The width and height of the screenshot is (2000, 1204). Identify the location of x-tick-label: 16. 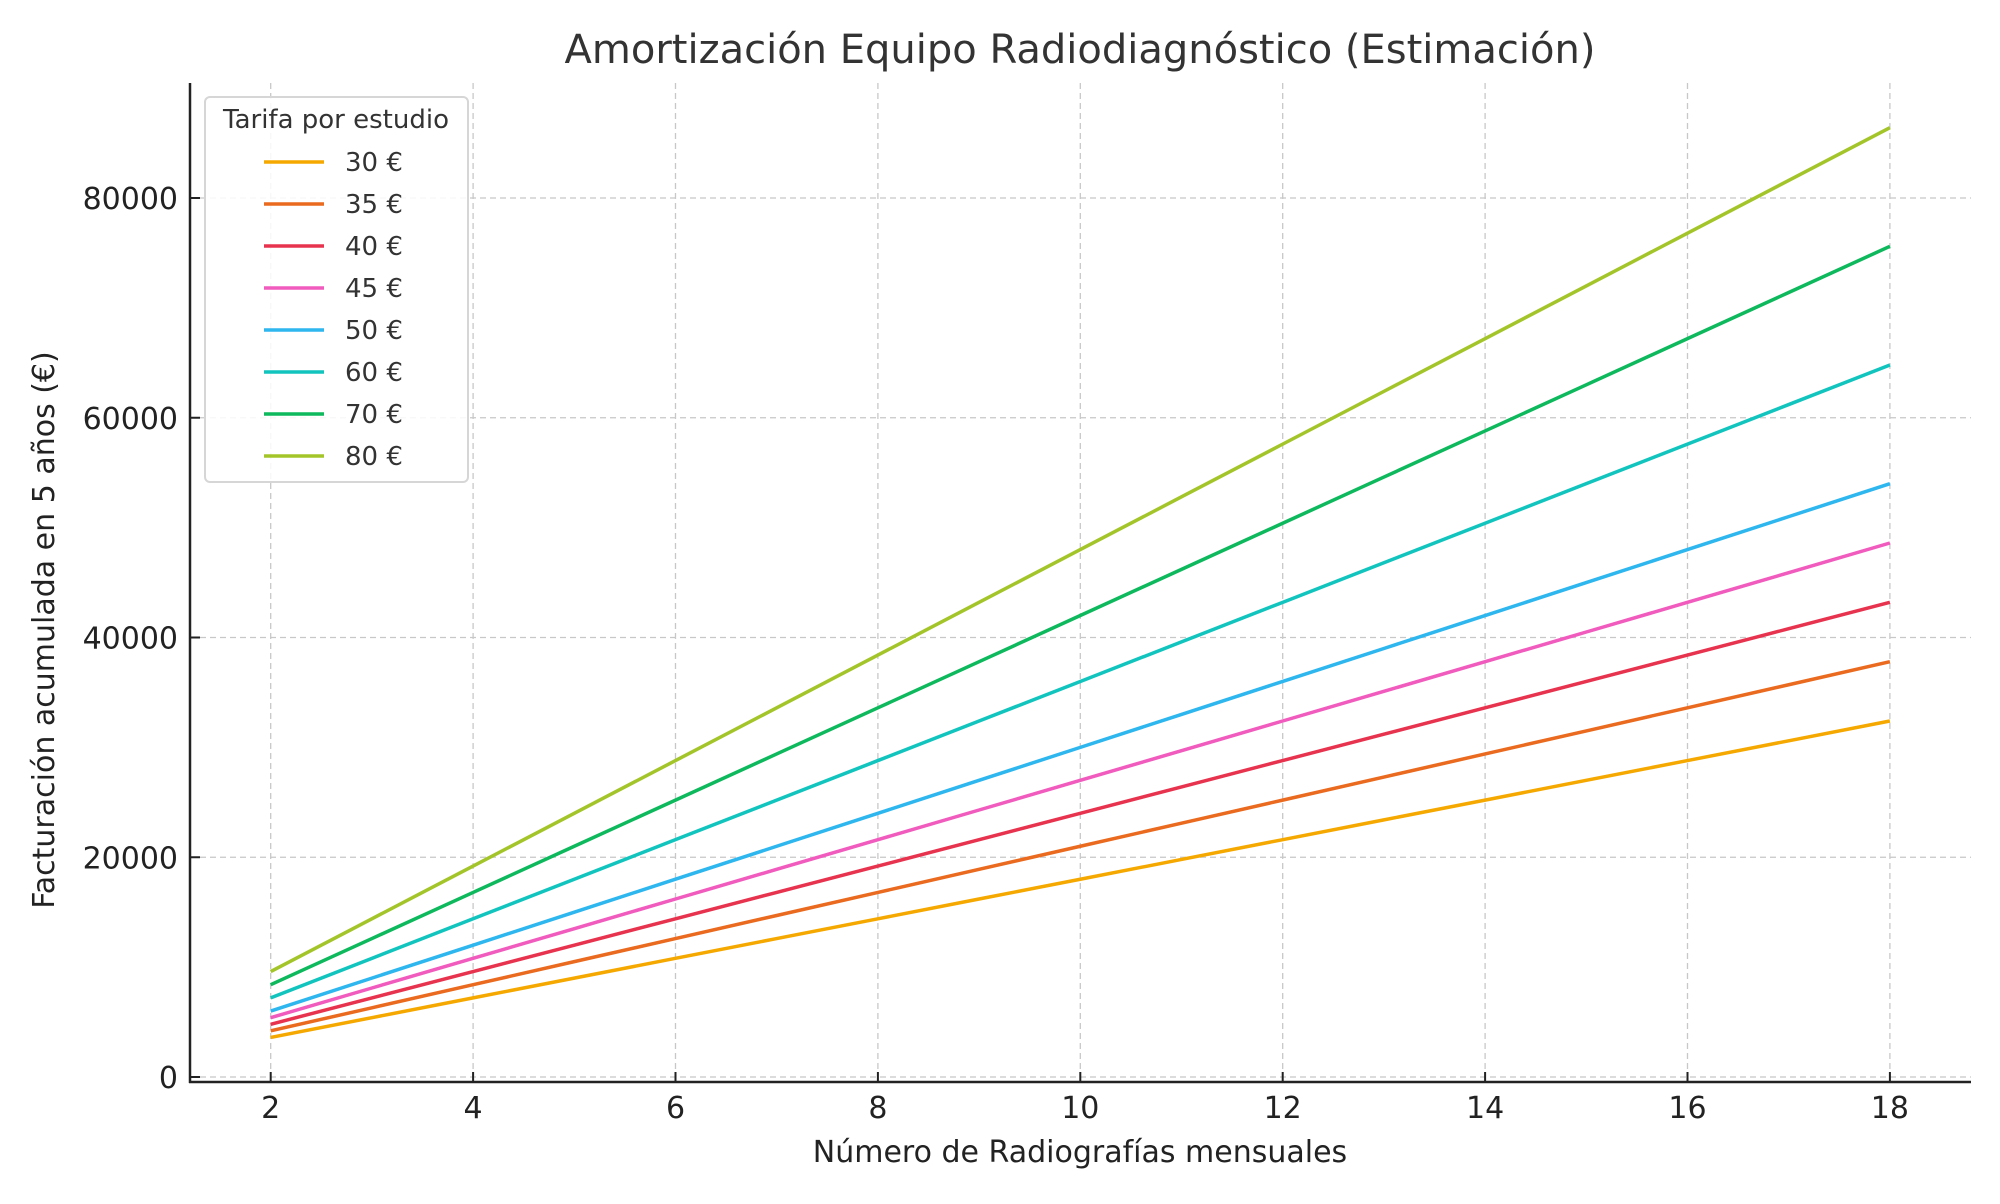
(1687, 1108).